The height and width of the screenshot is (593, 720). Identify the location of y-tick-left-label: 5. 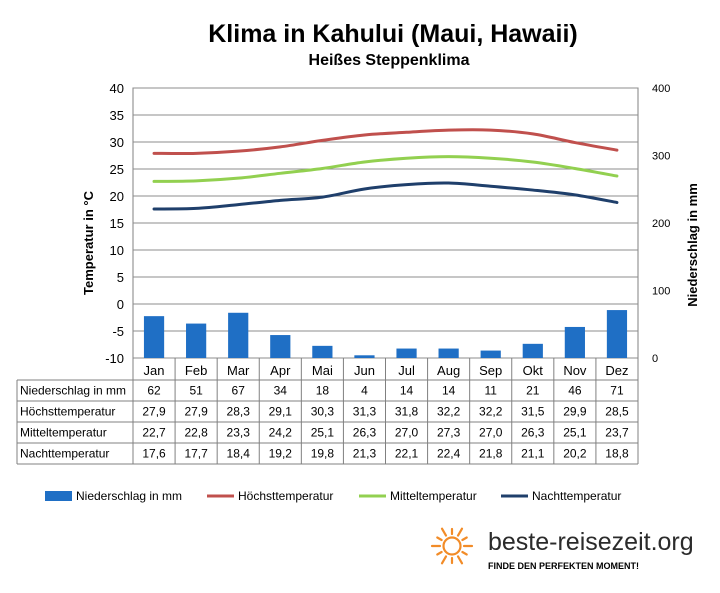
(120, 277).